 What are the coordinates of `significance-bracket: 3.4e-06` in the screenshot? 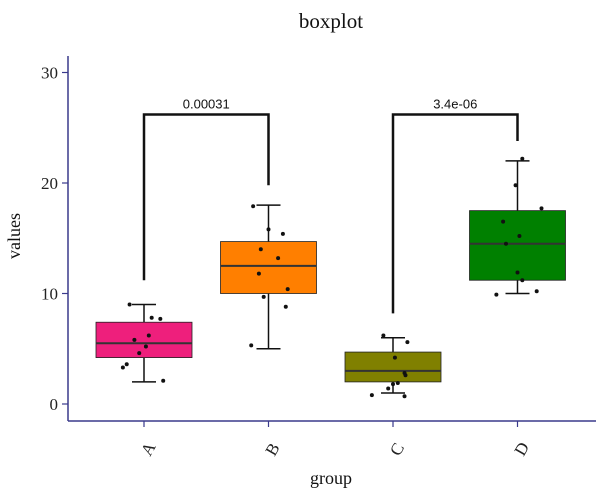 It's located at (455, 205).